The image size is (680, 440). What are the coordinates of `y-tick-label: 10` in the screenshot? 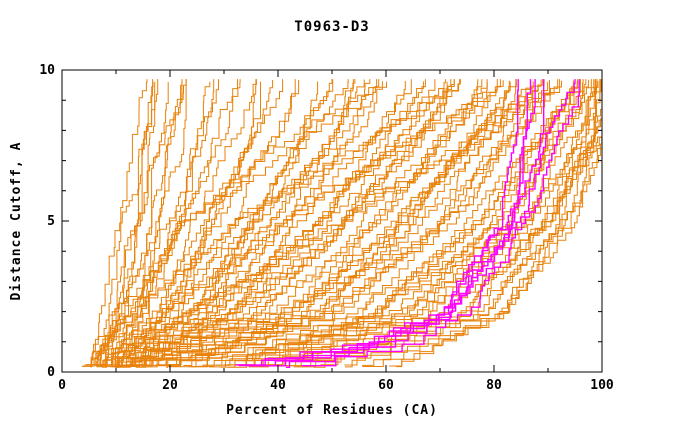 It's located at (47, 70).